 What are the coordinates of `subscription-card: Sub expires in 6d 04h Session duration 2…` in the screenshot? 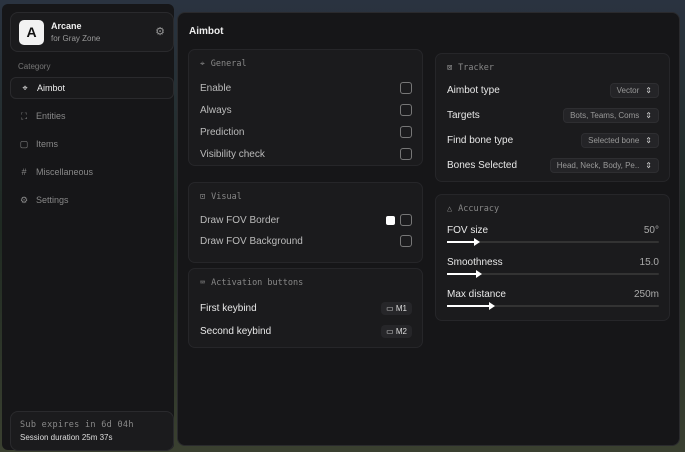 It's located at (92, 431).